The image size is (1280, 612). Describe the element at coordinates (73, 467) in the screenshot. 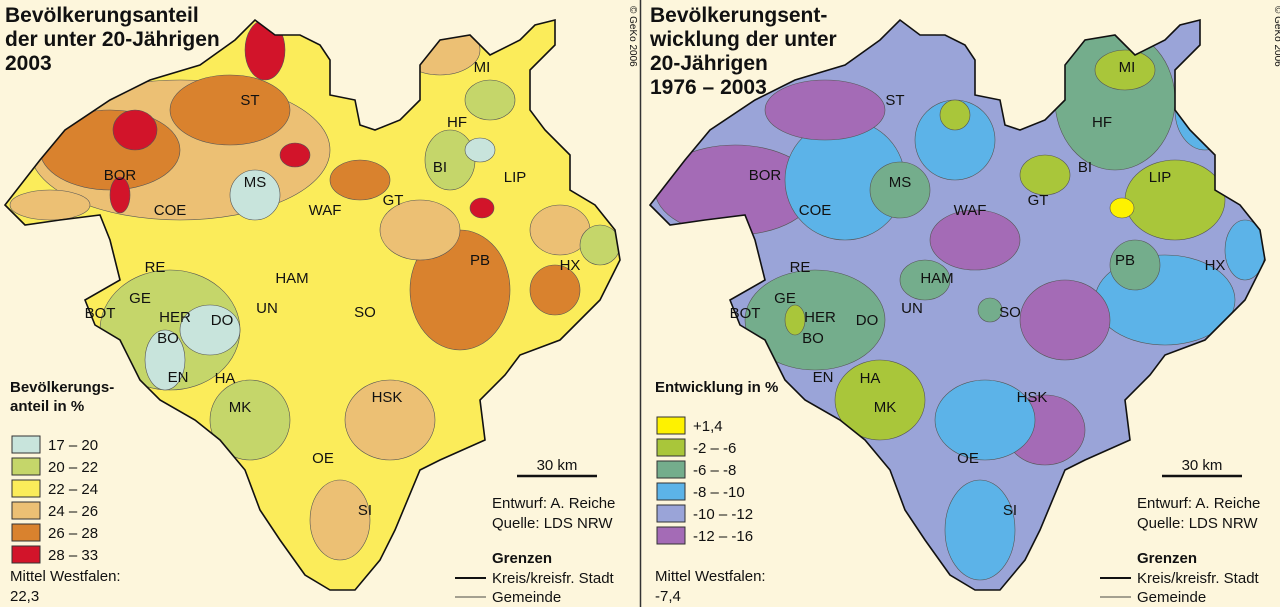

I see `legend-label: 20 – 22` at that location.